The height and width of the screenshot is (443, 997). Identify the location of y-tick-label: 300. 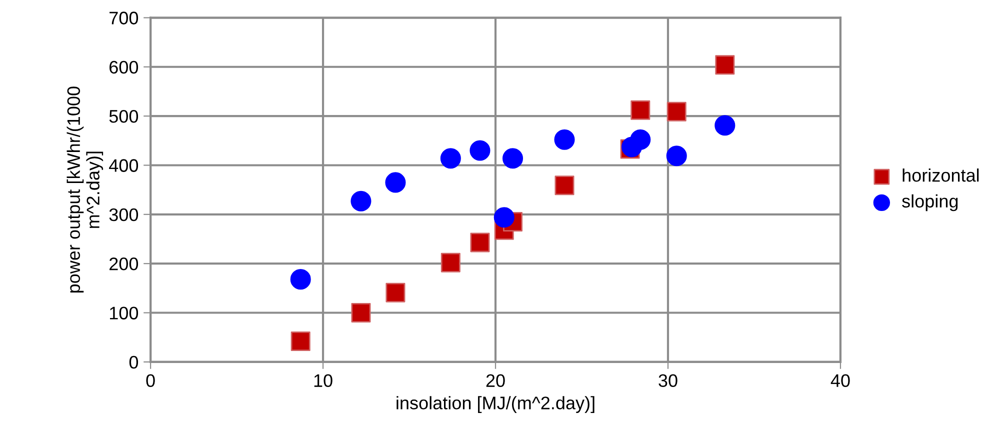
(123, 215).